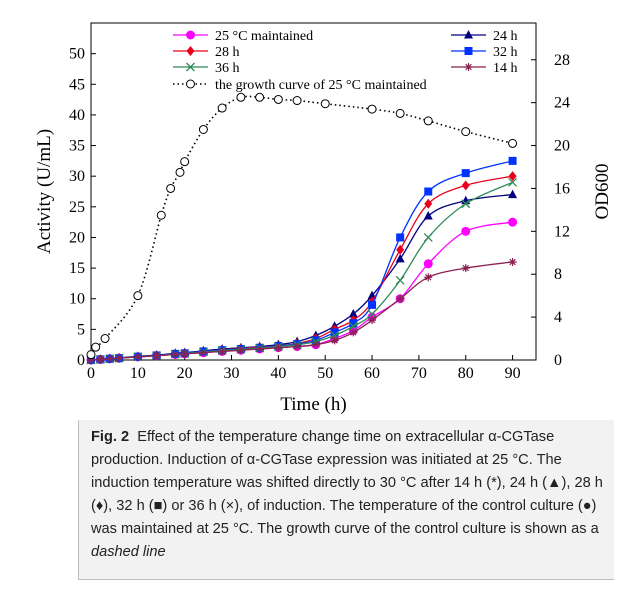  Describe the element at coordinates (505, 36) in the screenshot. I see `legend-label: 24 h` at that location.